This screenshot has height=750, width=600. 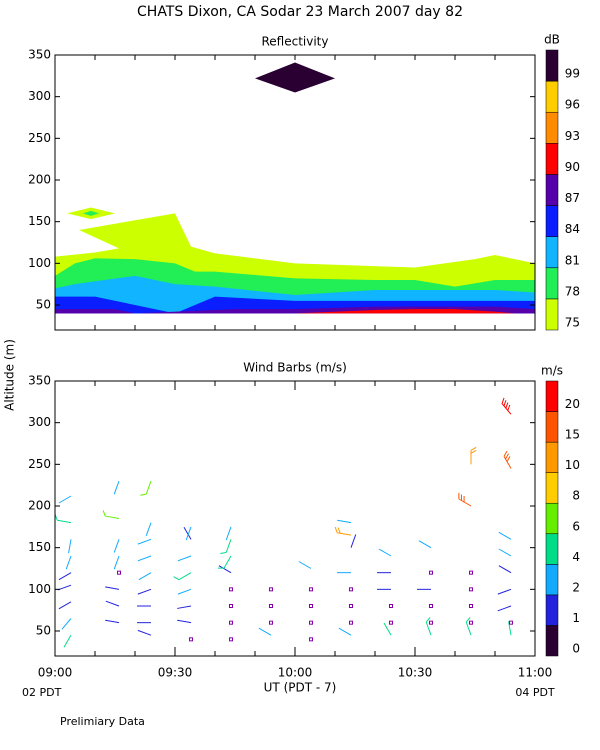 I want to click on colorbar-unit: dB, so click(x=552, y=40).